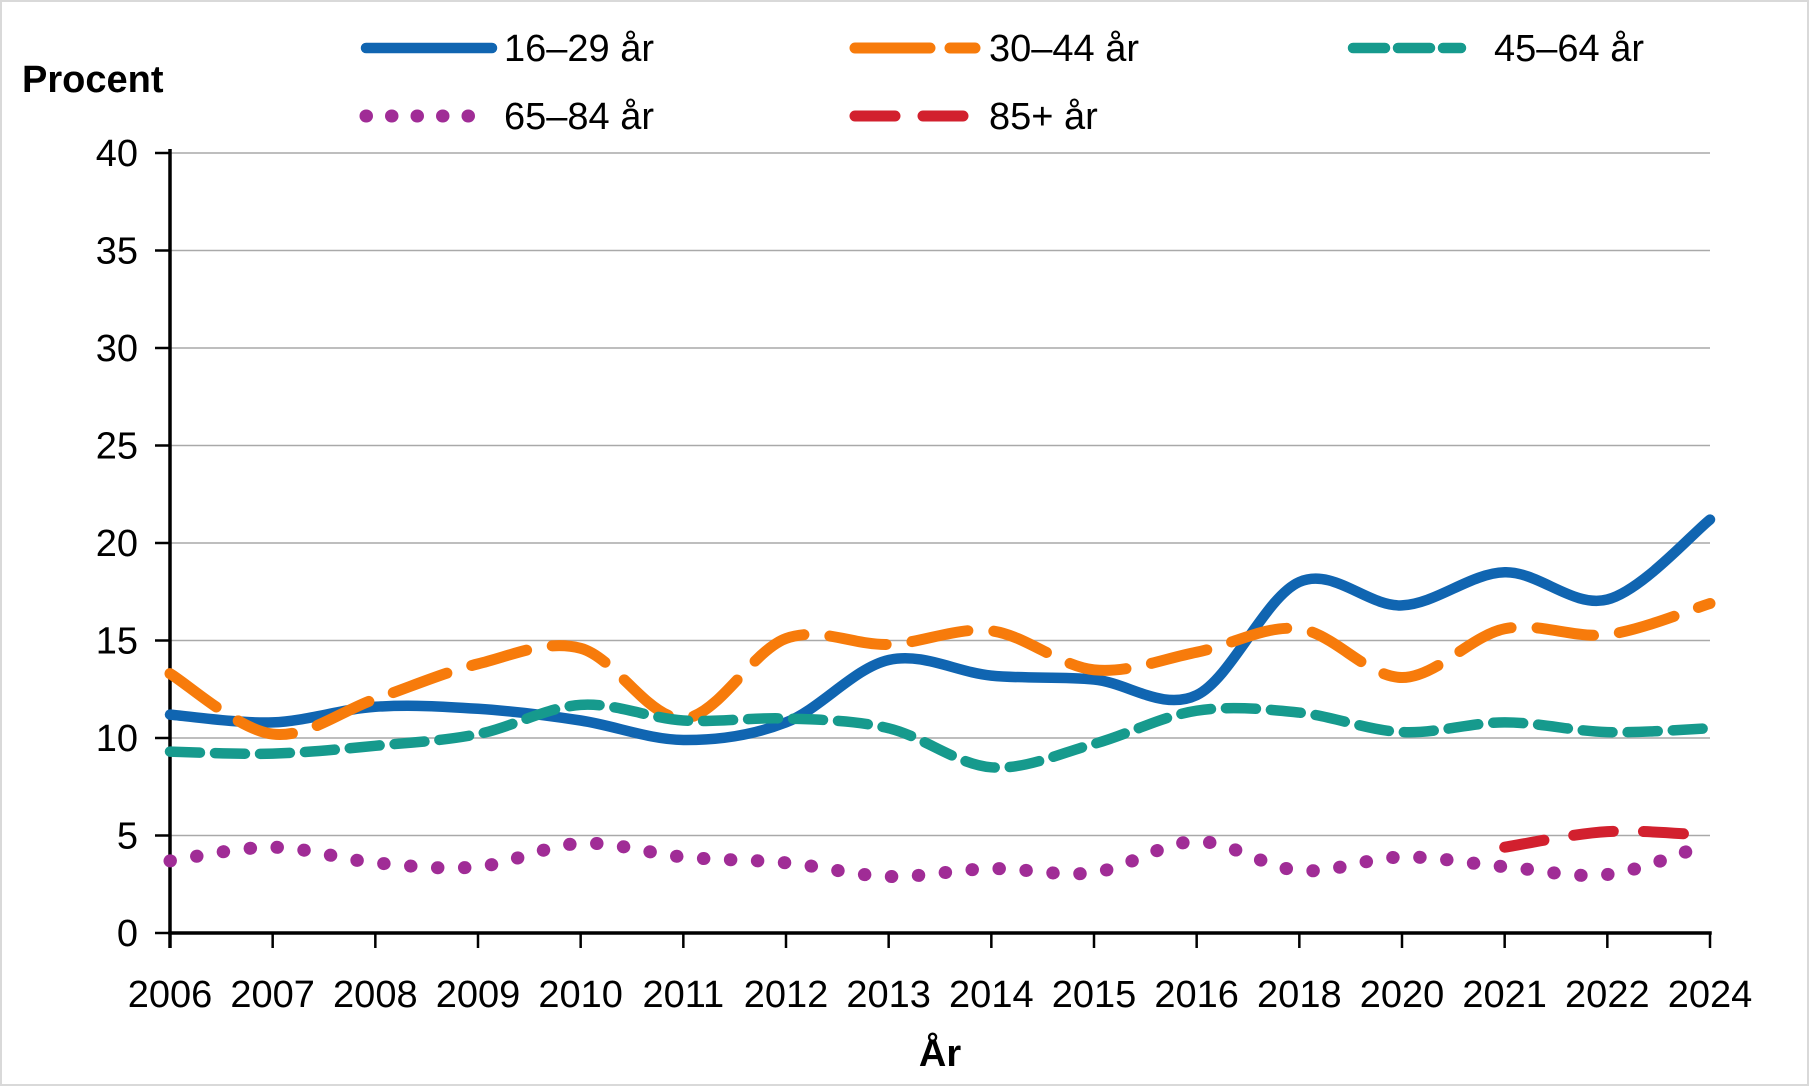 This screenshot has height=1086, width=1809. Describe the element at coordinates (117, 154) in the screenshot. I see `y-tick-label-40: 40` at that location.